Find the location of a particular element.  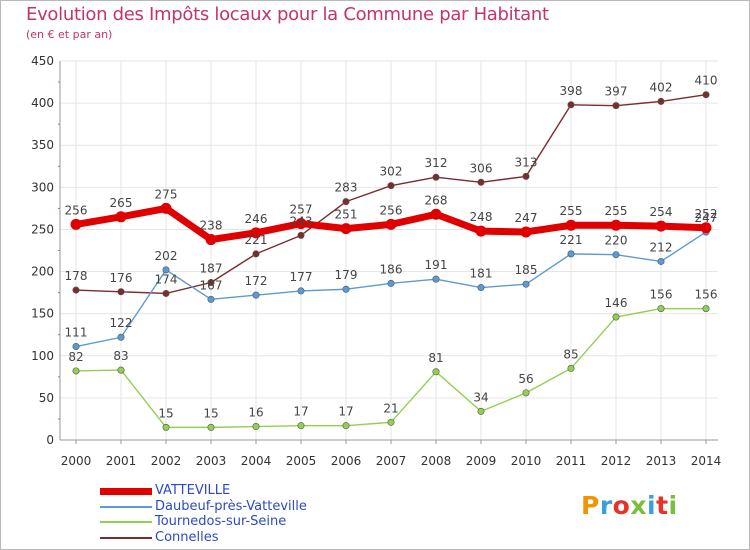

x-tick-label: 2013 is located at coordinates (661, 461).